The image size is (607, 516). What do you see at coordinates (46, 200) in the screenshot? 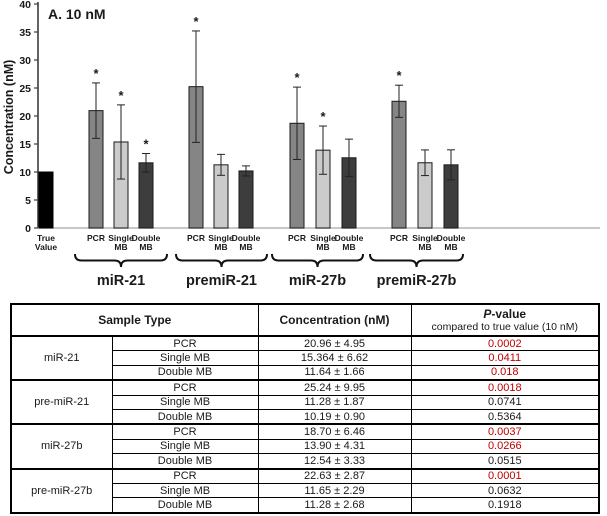
I see `bar-true-value` at bounding box center [46, 200].